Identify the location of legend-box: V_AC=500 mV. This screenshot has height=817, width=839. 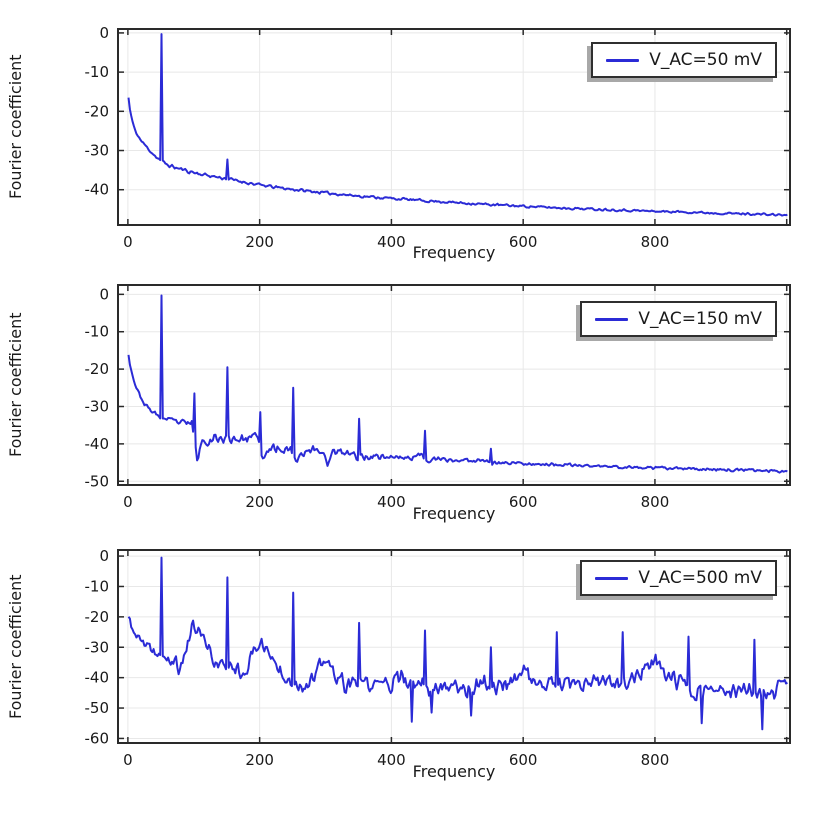
(678, 578).